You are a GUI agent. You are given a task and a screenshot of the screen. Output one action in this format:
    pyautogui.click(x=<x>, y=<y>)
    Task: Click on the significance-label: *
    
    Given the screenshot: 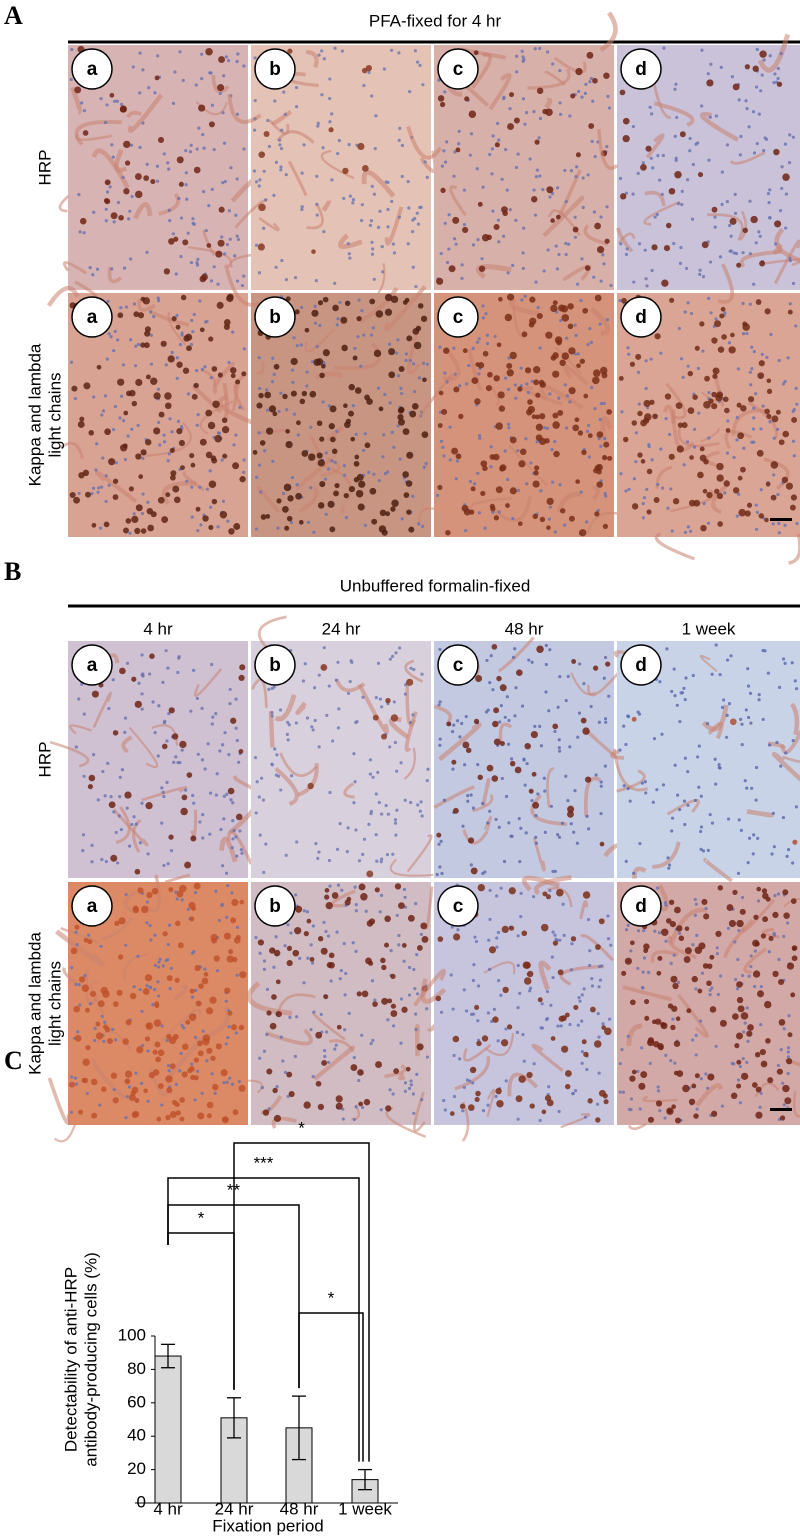 What is the action you would take?
    pyautogui.click(x=201, y=1217)
    